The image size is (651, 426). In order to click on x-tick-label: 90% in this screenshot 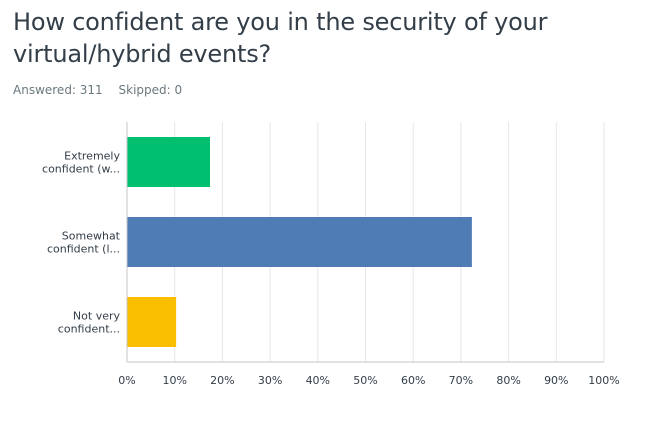, I will do `click(556, 380)`.